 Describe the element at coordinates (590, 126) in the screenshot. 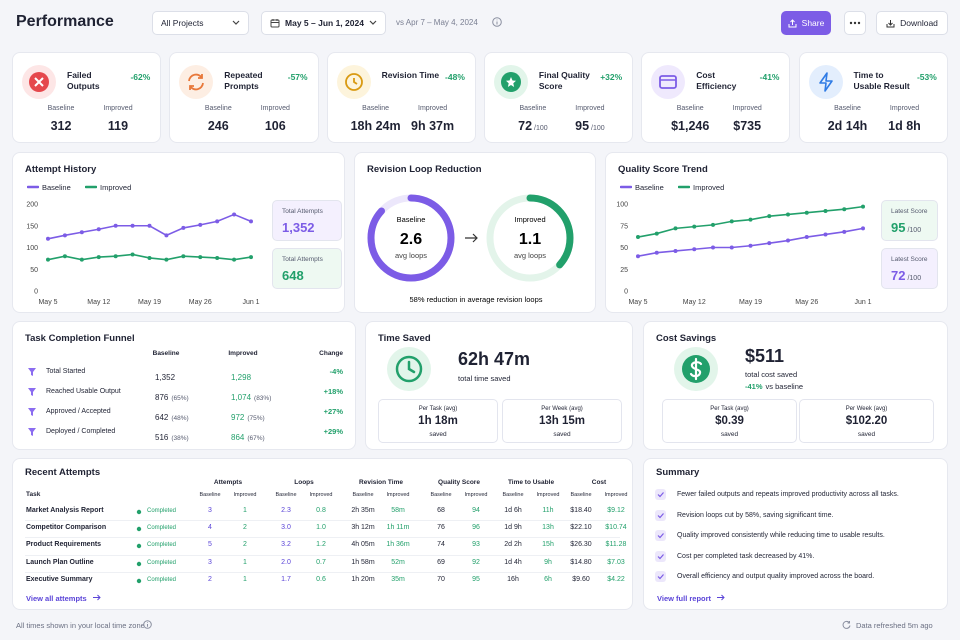

I see `kpi-value-wrap: 95/100` at that location.